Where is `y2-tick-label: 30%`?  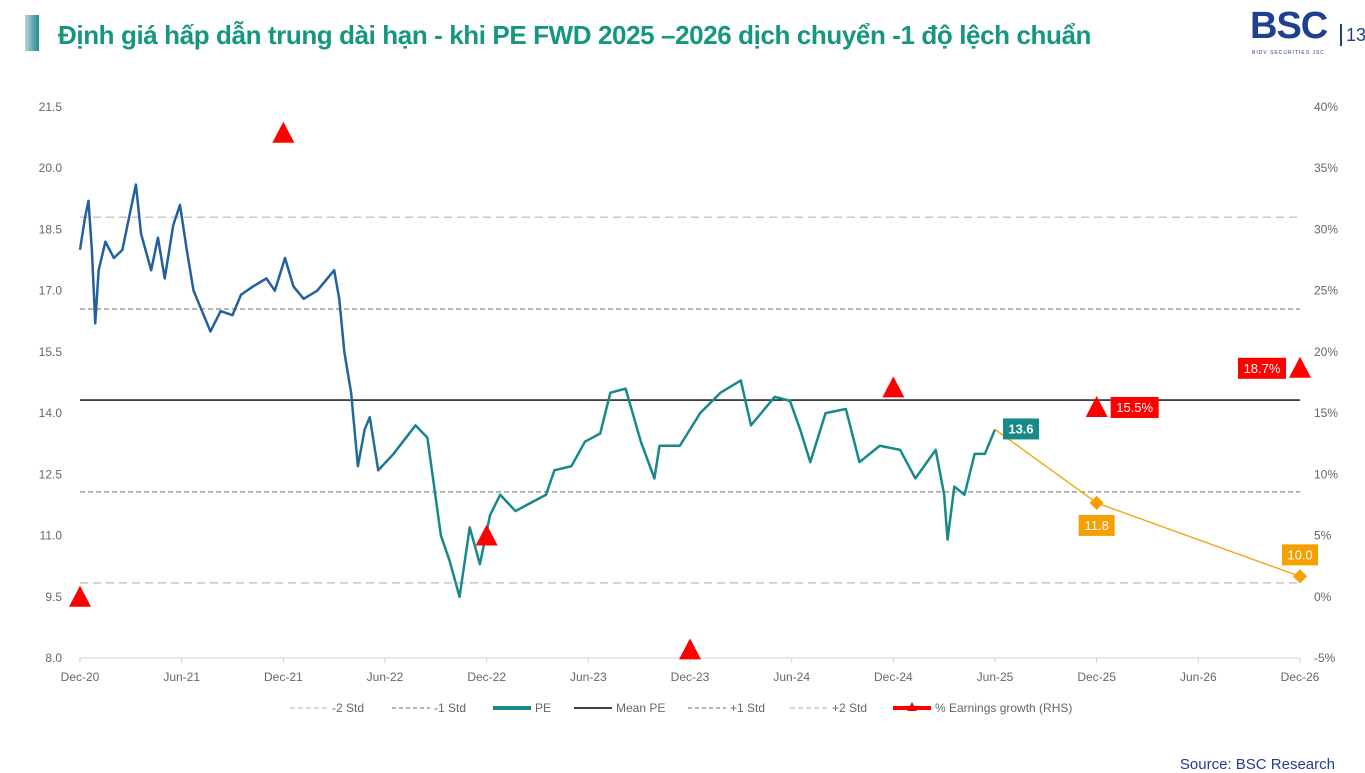 y2-tick-label: 30% is located at coordinates (1326, 229).